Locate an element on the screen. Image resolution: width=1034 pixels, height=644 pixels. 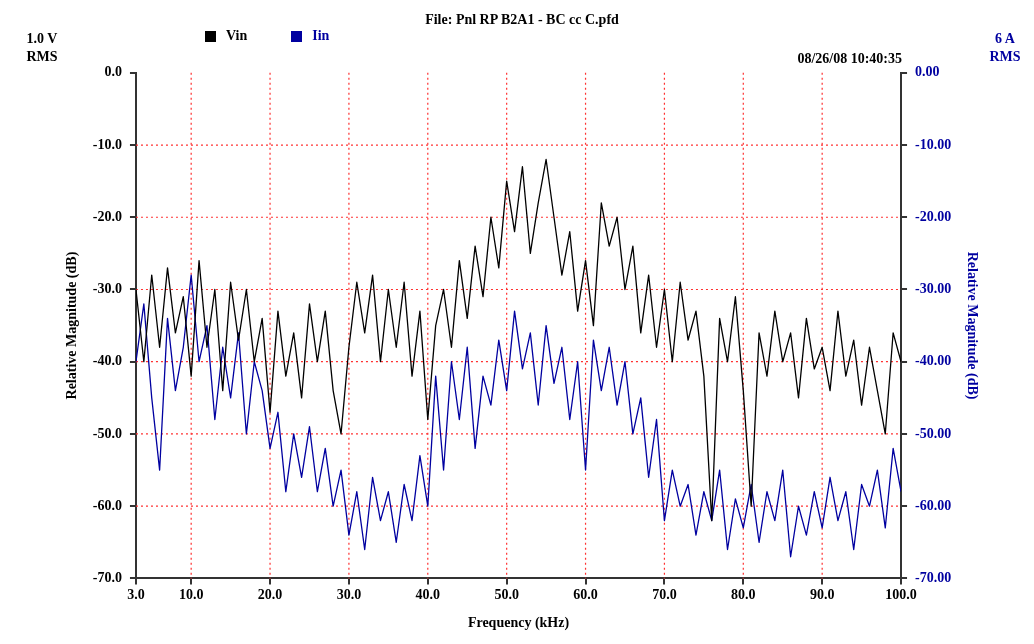
y-tick-label: -10.0 is located at coordinates (107, 144).